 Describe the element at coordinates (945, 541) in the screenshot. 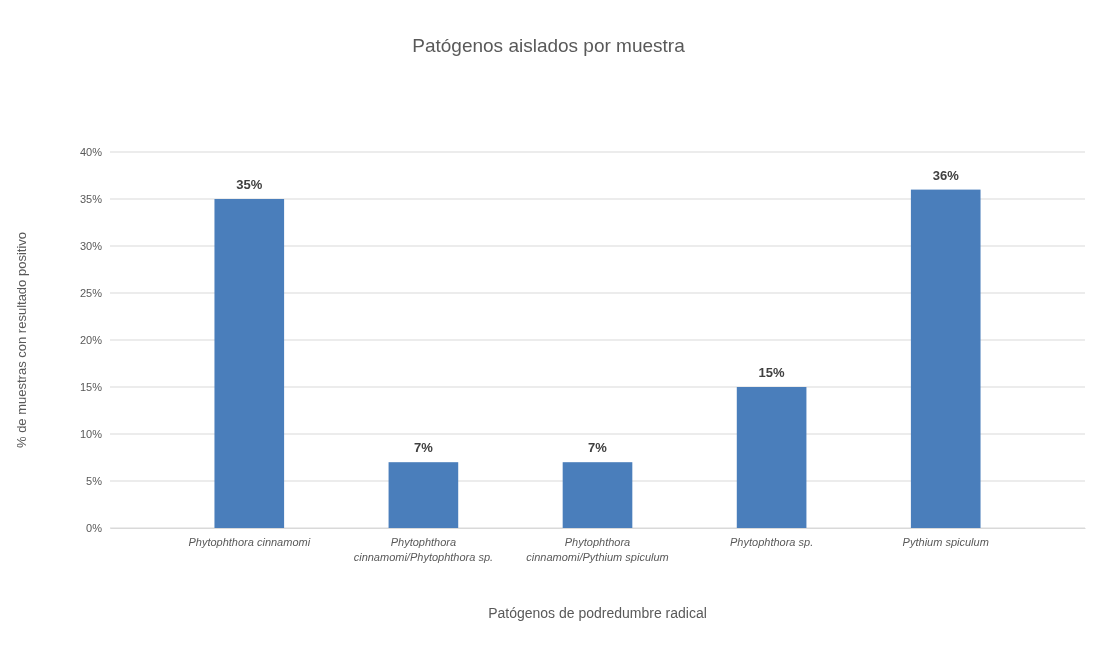

I see `x-tick-label: Pythium spiculum` at that location.